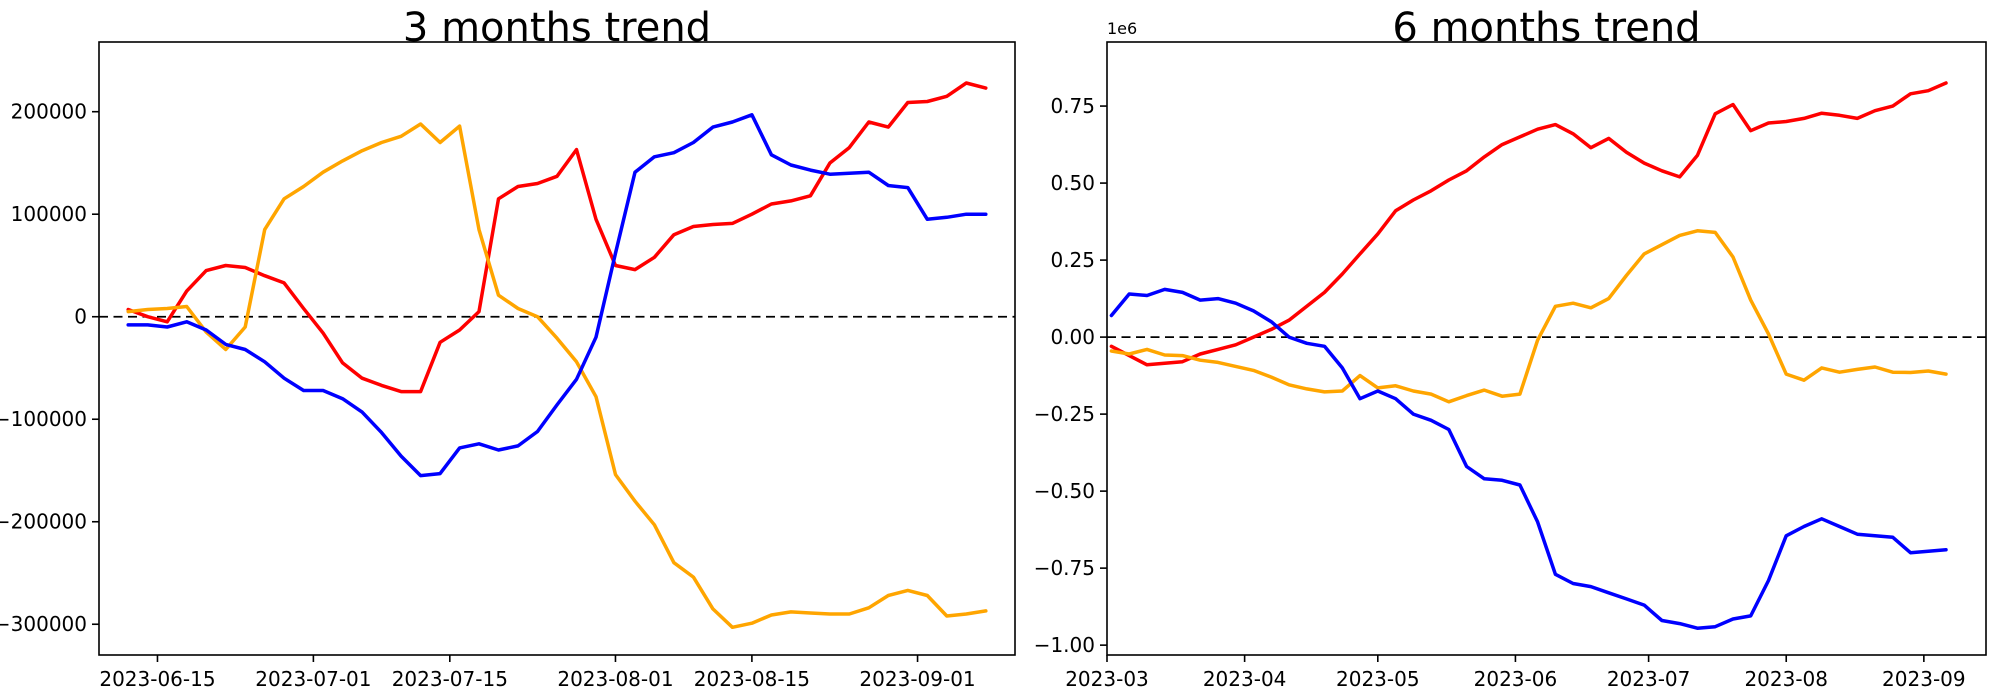  I want to click on x-tick-label: 2023-04, so click(1245, 679).